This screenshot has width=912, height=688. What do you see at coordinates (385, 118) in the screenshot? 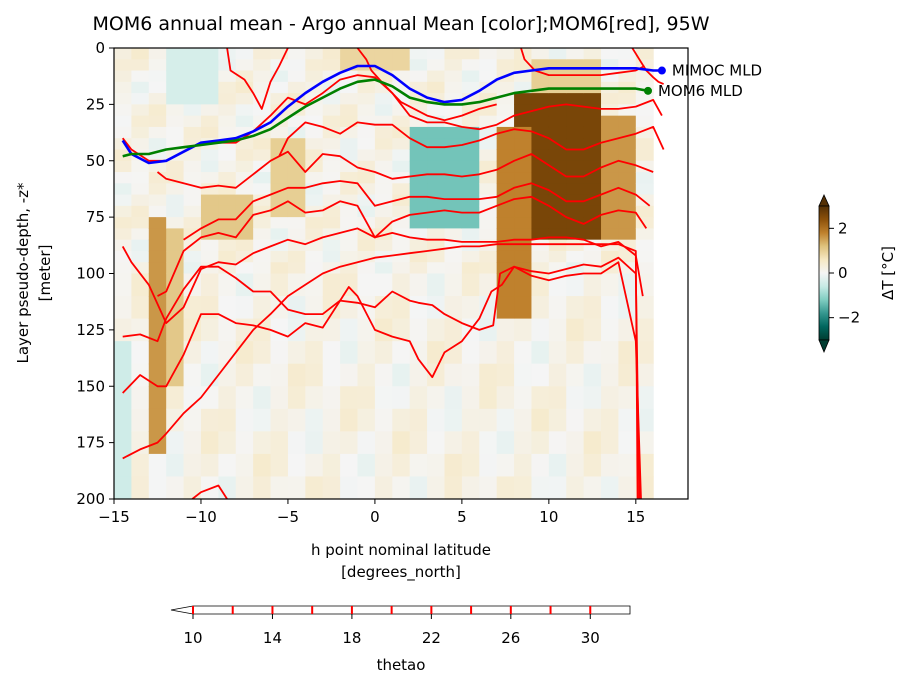
I see `mom6-mld-line` at bounding box center [385, 118].